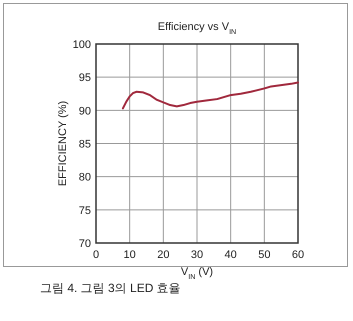 This screenshot has width=353, height=321. I want to click on y-tick-label: 80, so click(84, 178).